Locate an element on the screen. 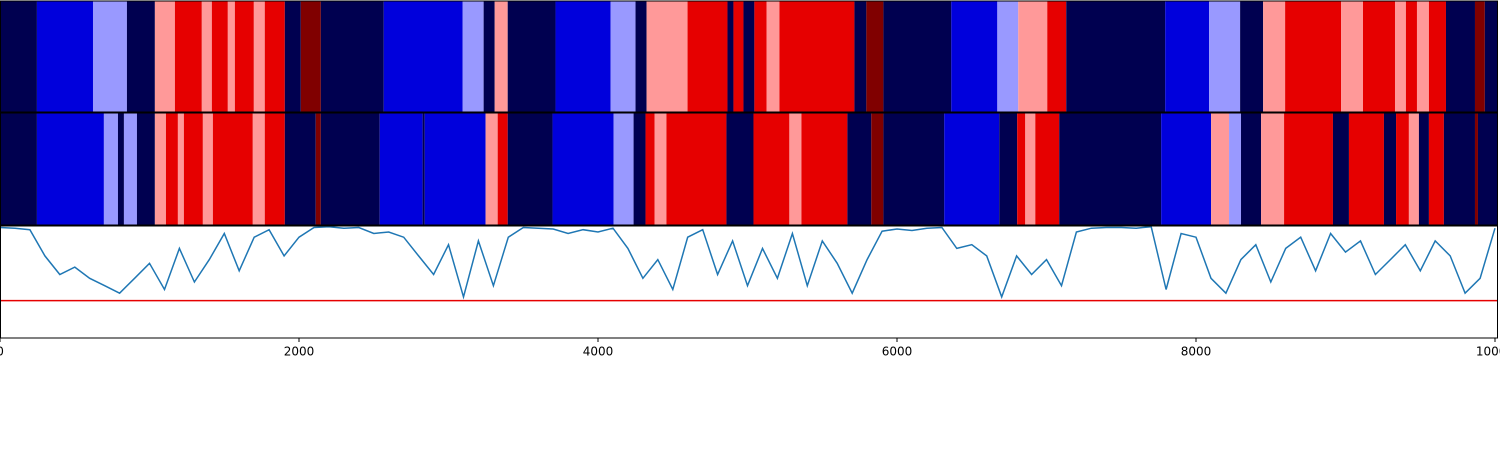 This screenshot has height=450, width=1500. x-tick-label: 8000 is located at coordinates (1196, 352).